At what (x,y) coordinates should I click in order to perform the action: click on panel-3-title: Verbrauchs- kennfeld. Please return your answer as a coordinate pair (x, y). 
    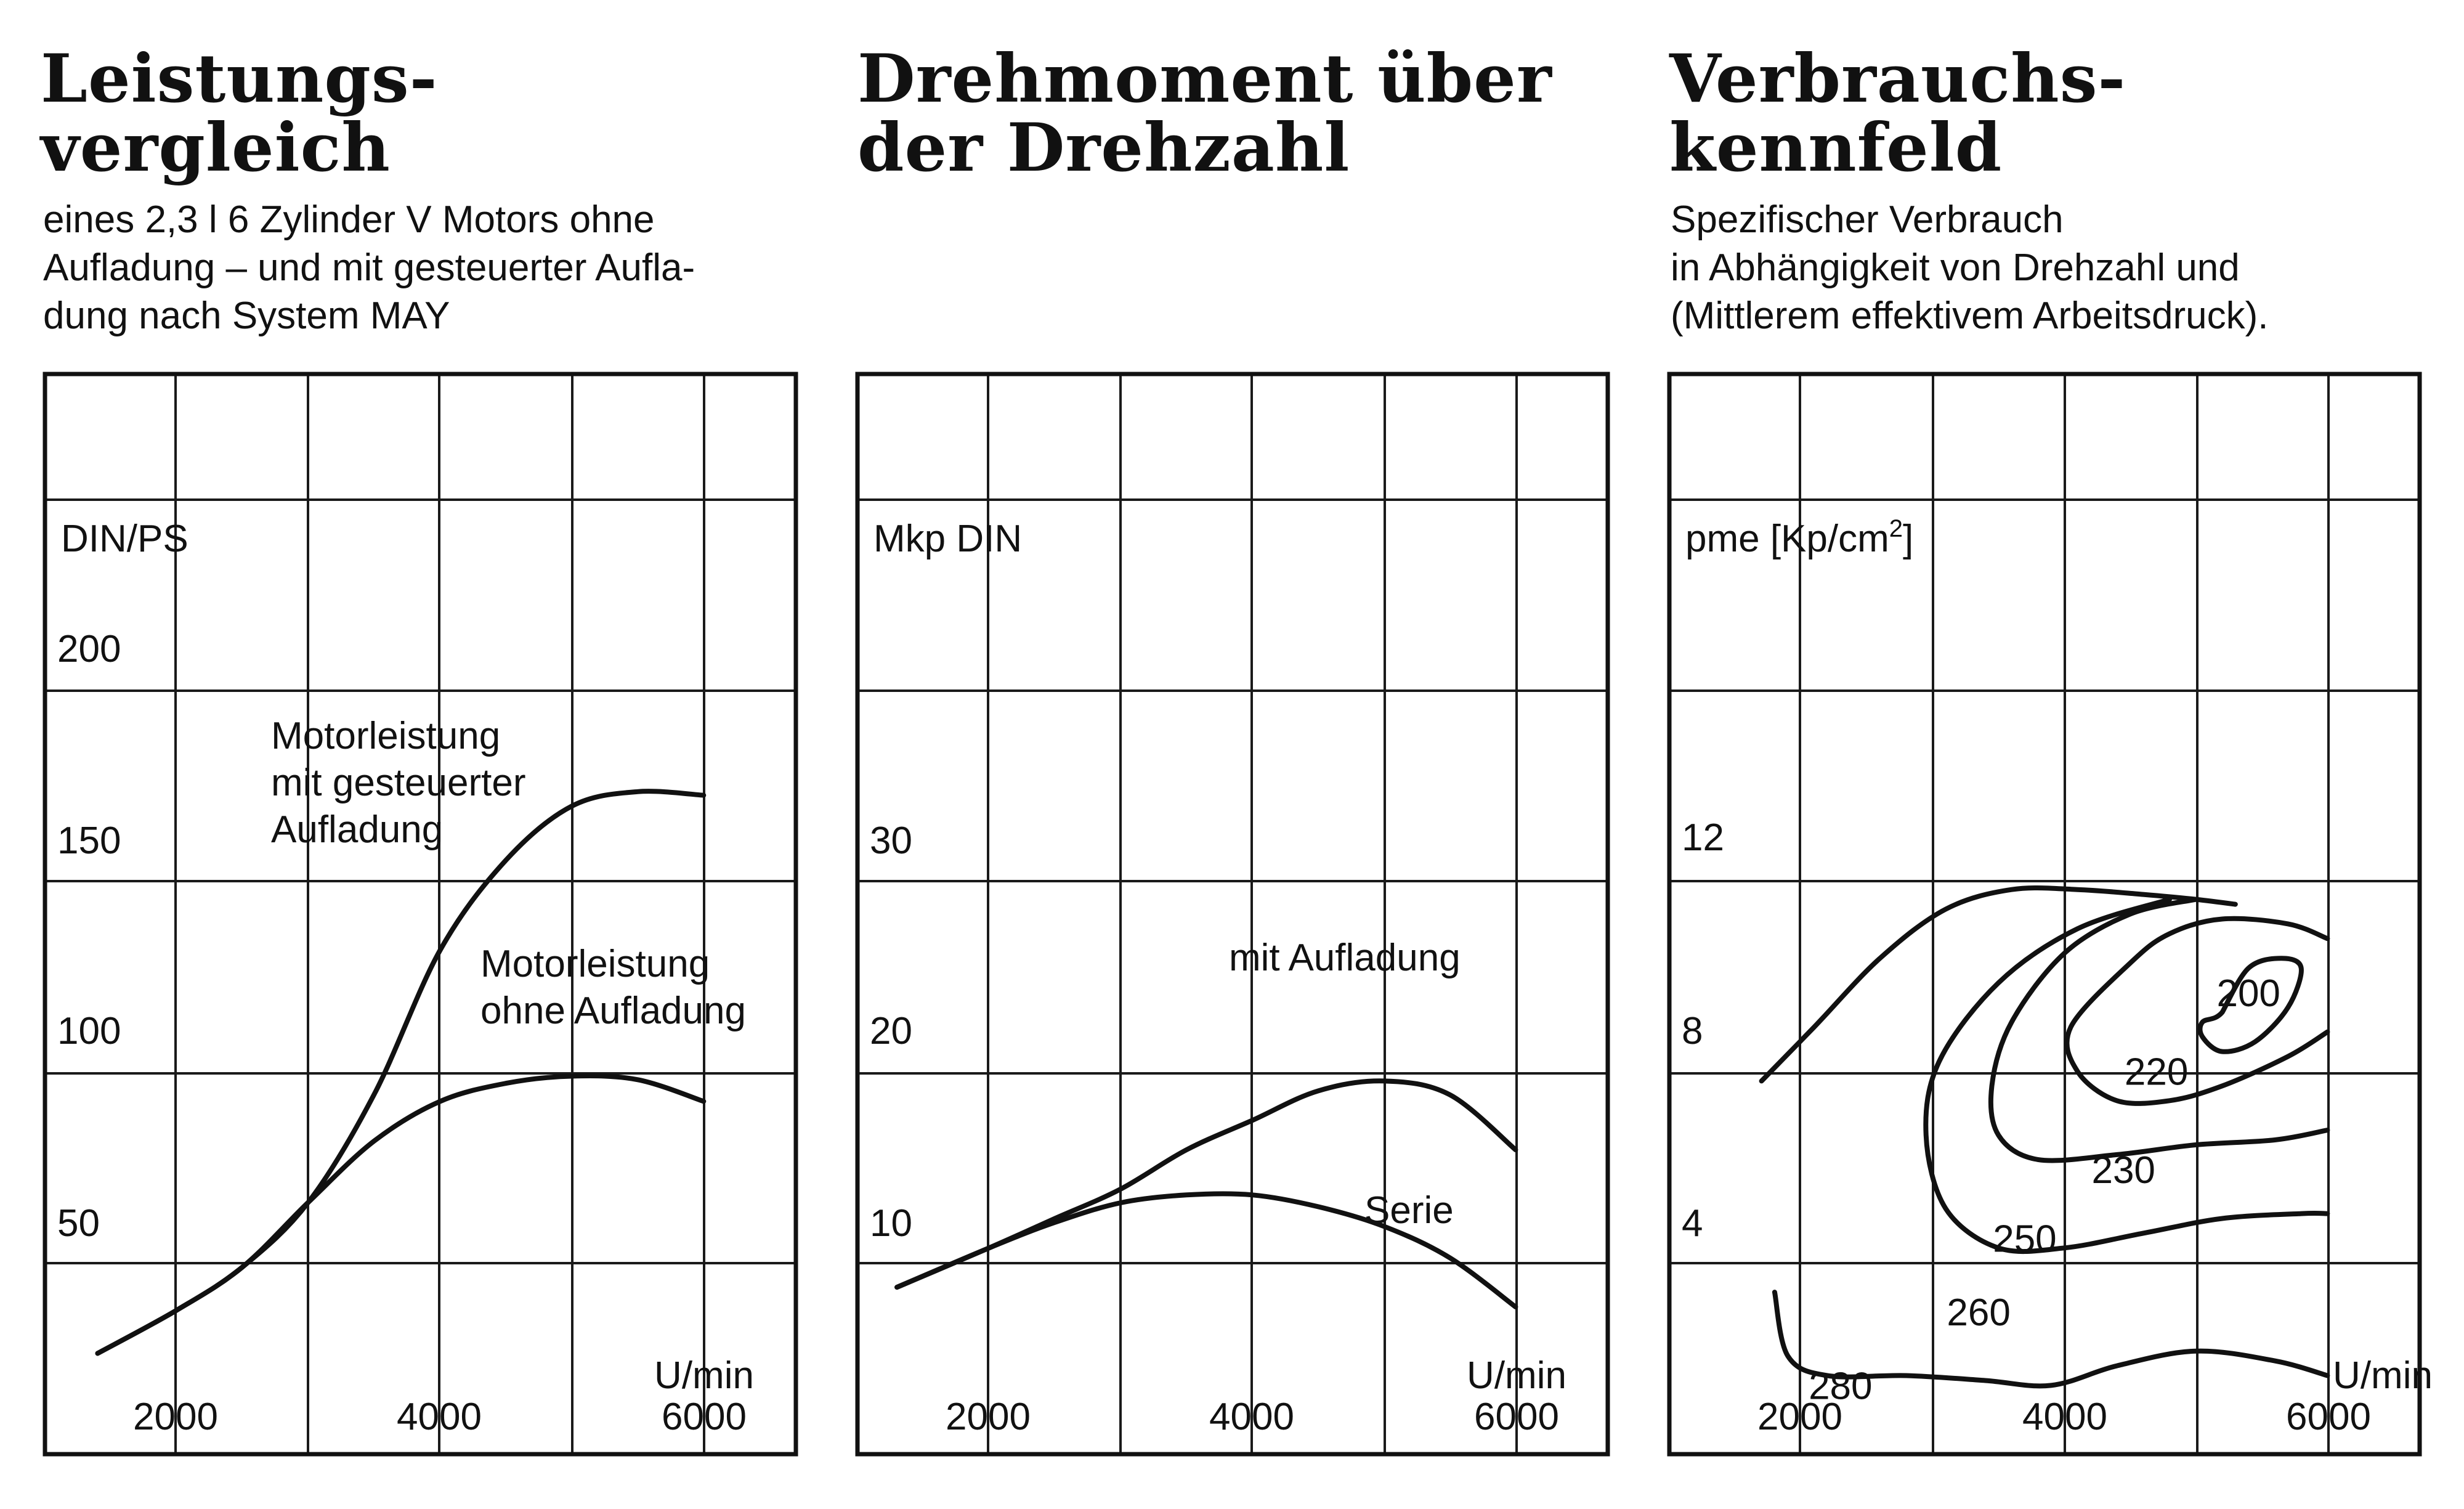
    Looking at the image, I should click on (1897, 113).